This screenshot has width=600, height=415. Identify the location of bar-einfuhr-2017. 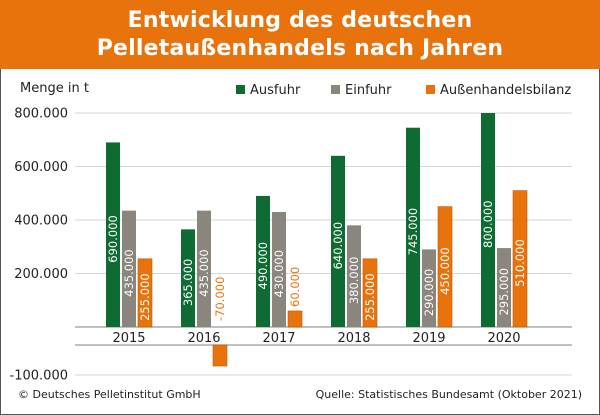
(279, 269).